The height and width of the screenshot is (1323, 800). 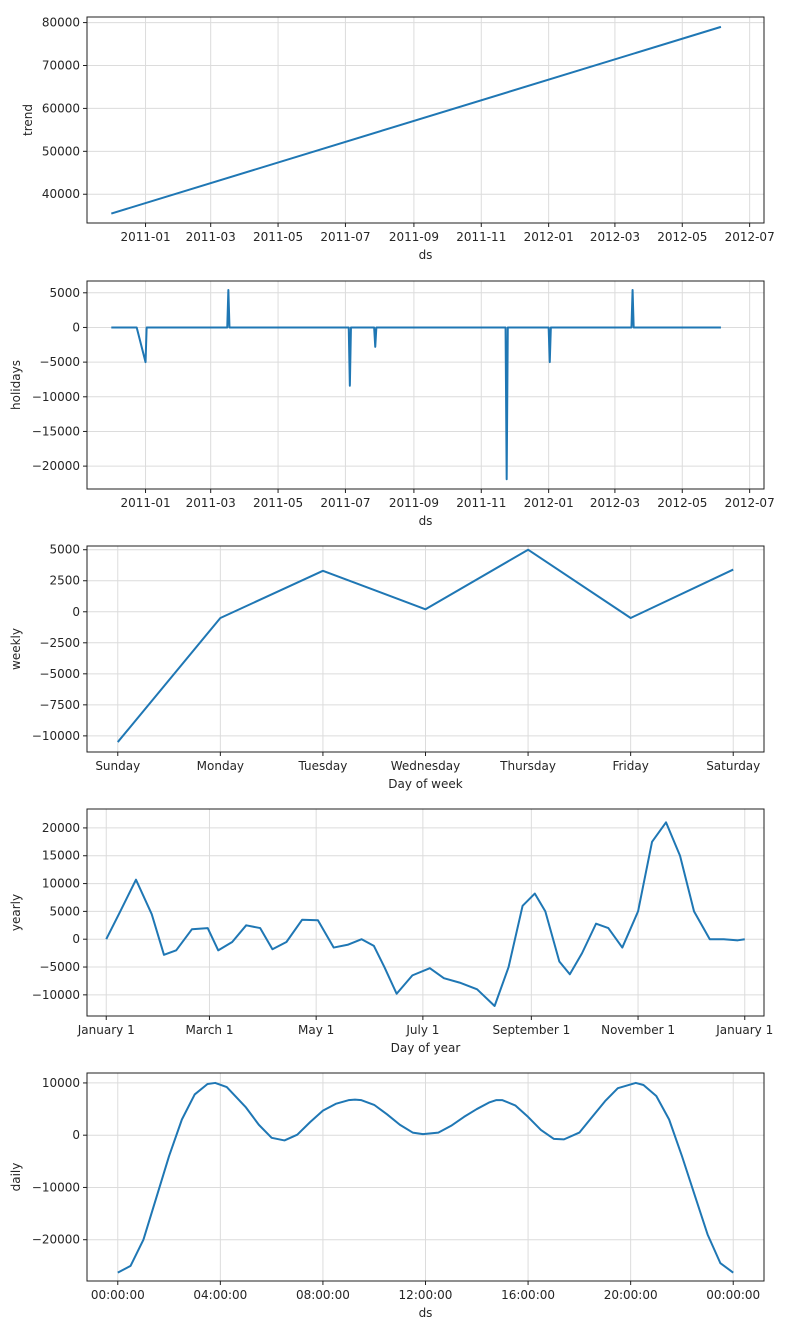 What do you see at coordinates (28, 120) in the screenshot?
I see `y-axis-label: trend` at bounding box center [28, 120].